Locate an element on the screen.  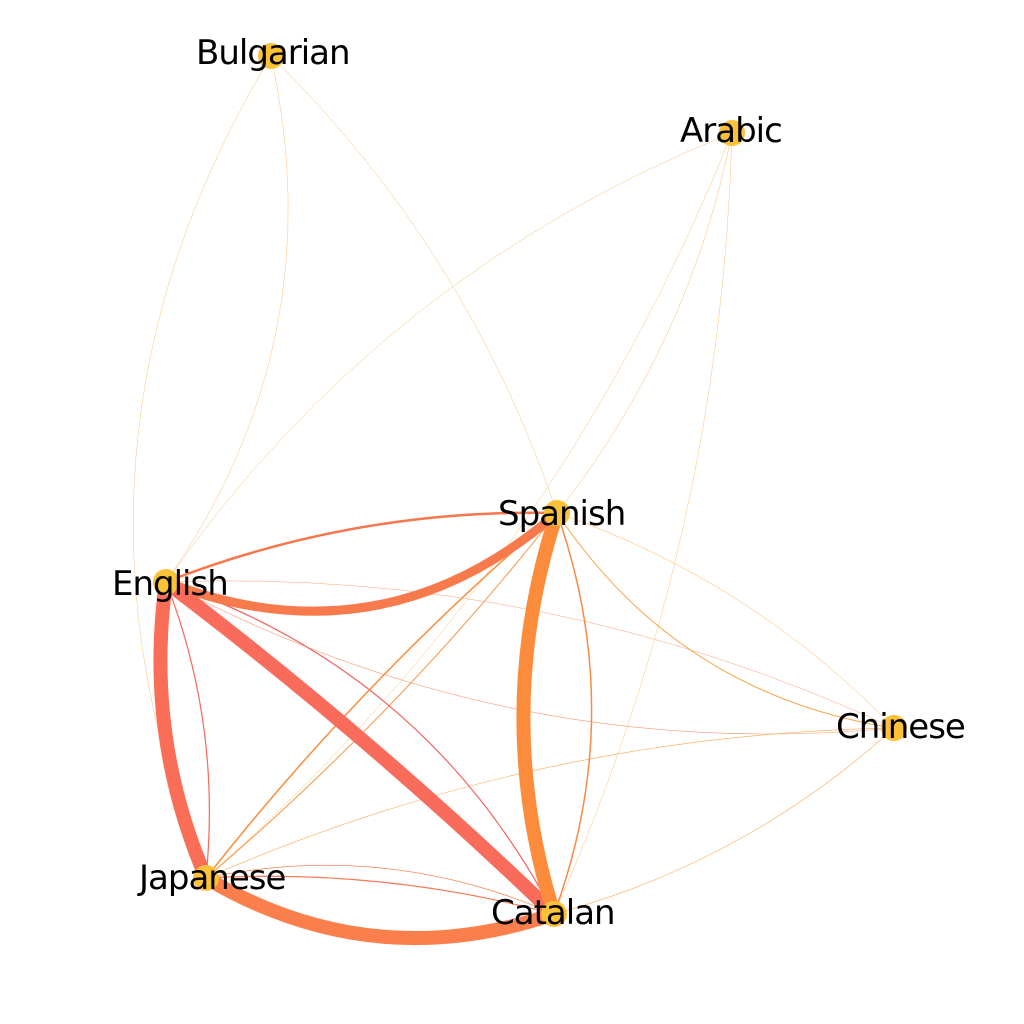
edge-english-japanese is located at coordinates (183, 730).